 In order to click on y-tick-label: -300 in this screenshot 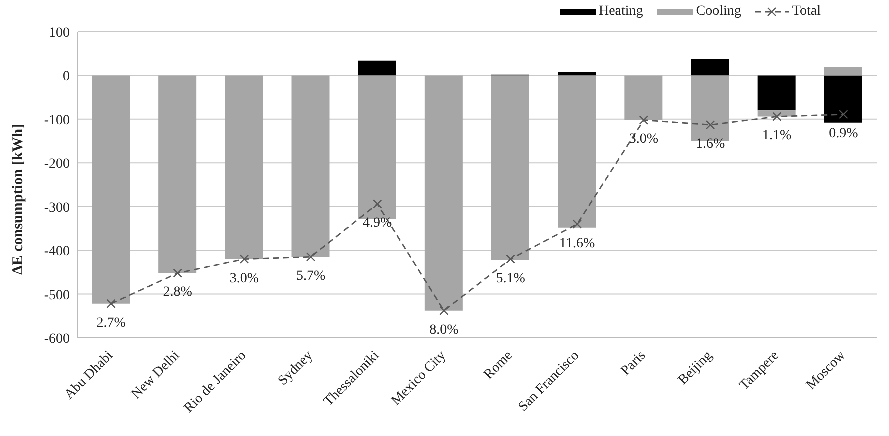, I will do `click(57, 208)`.